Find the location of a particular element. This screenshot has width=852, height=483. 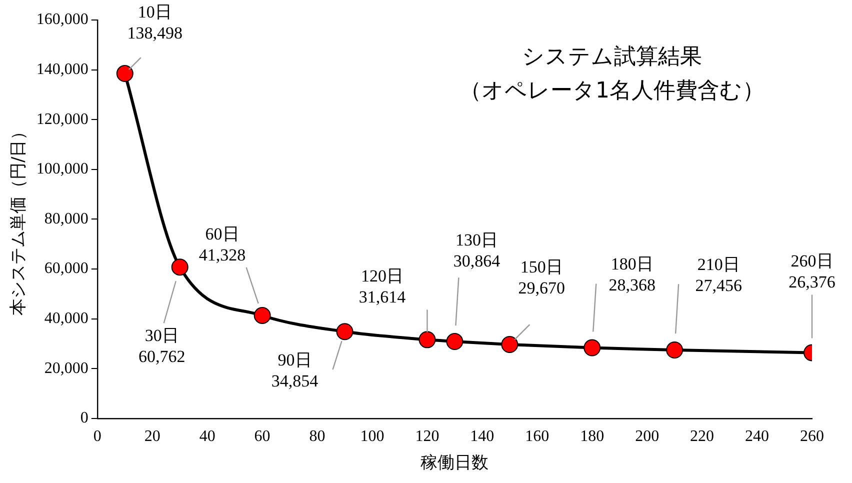

y-tick-label: 60,000 is located at coordinates (66, 269).